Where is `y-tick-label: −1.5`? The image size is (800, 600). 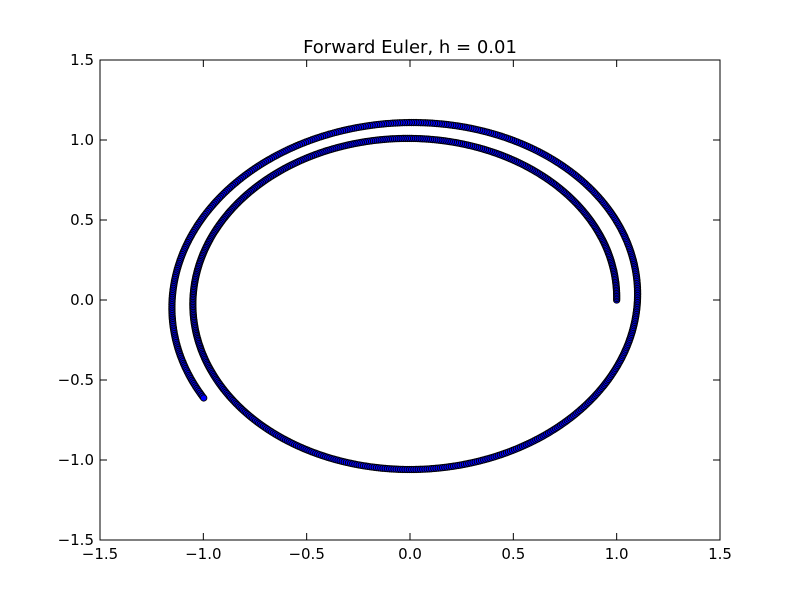 y-tick-label: −1.5 is located at coordinates (76, 540).